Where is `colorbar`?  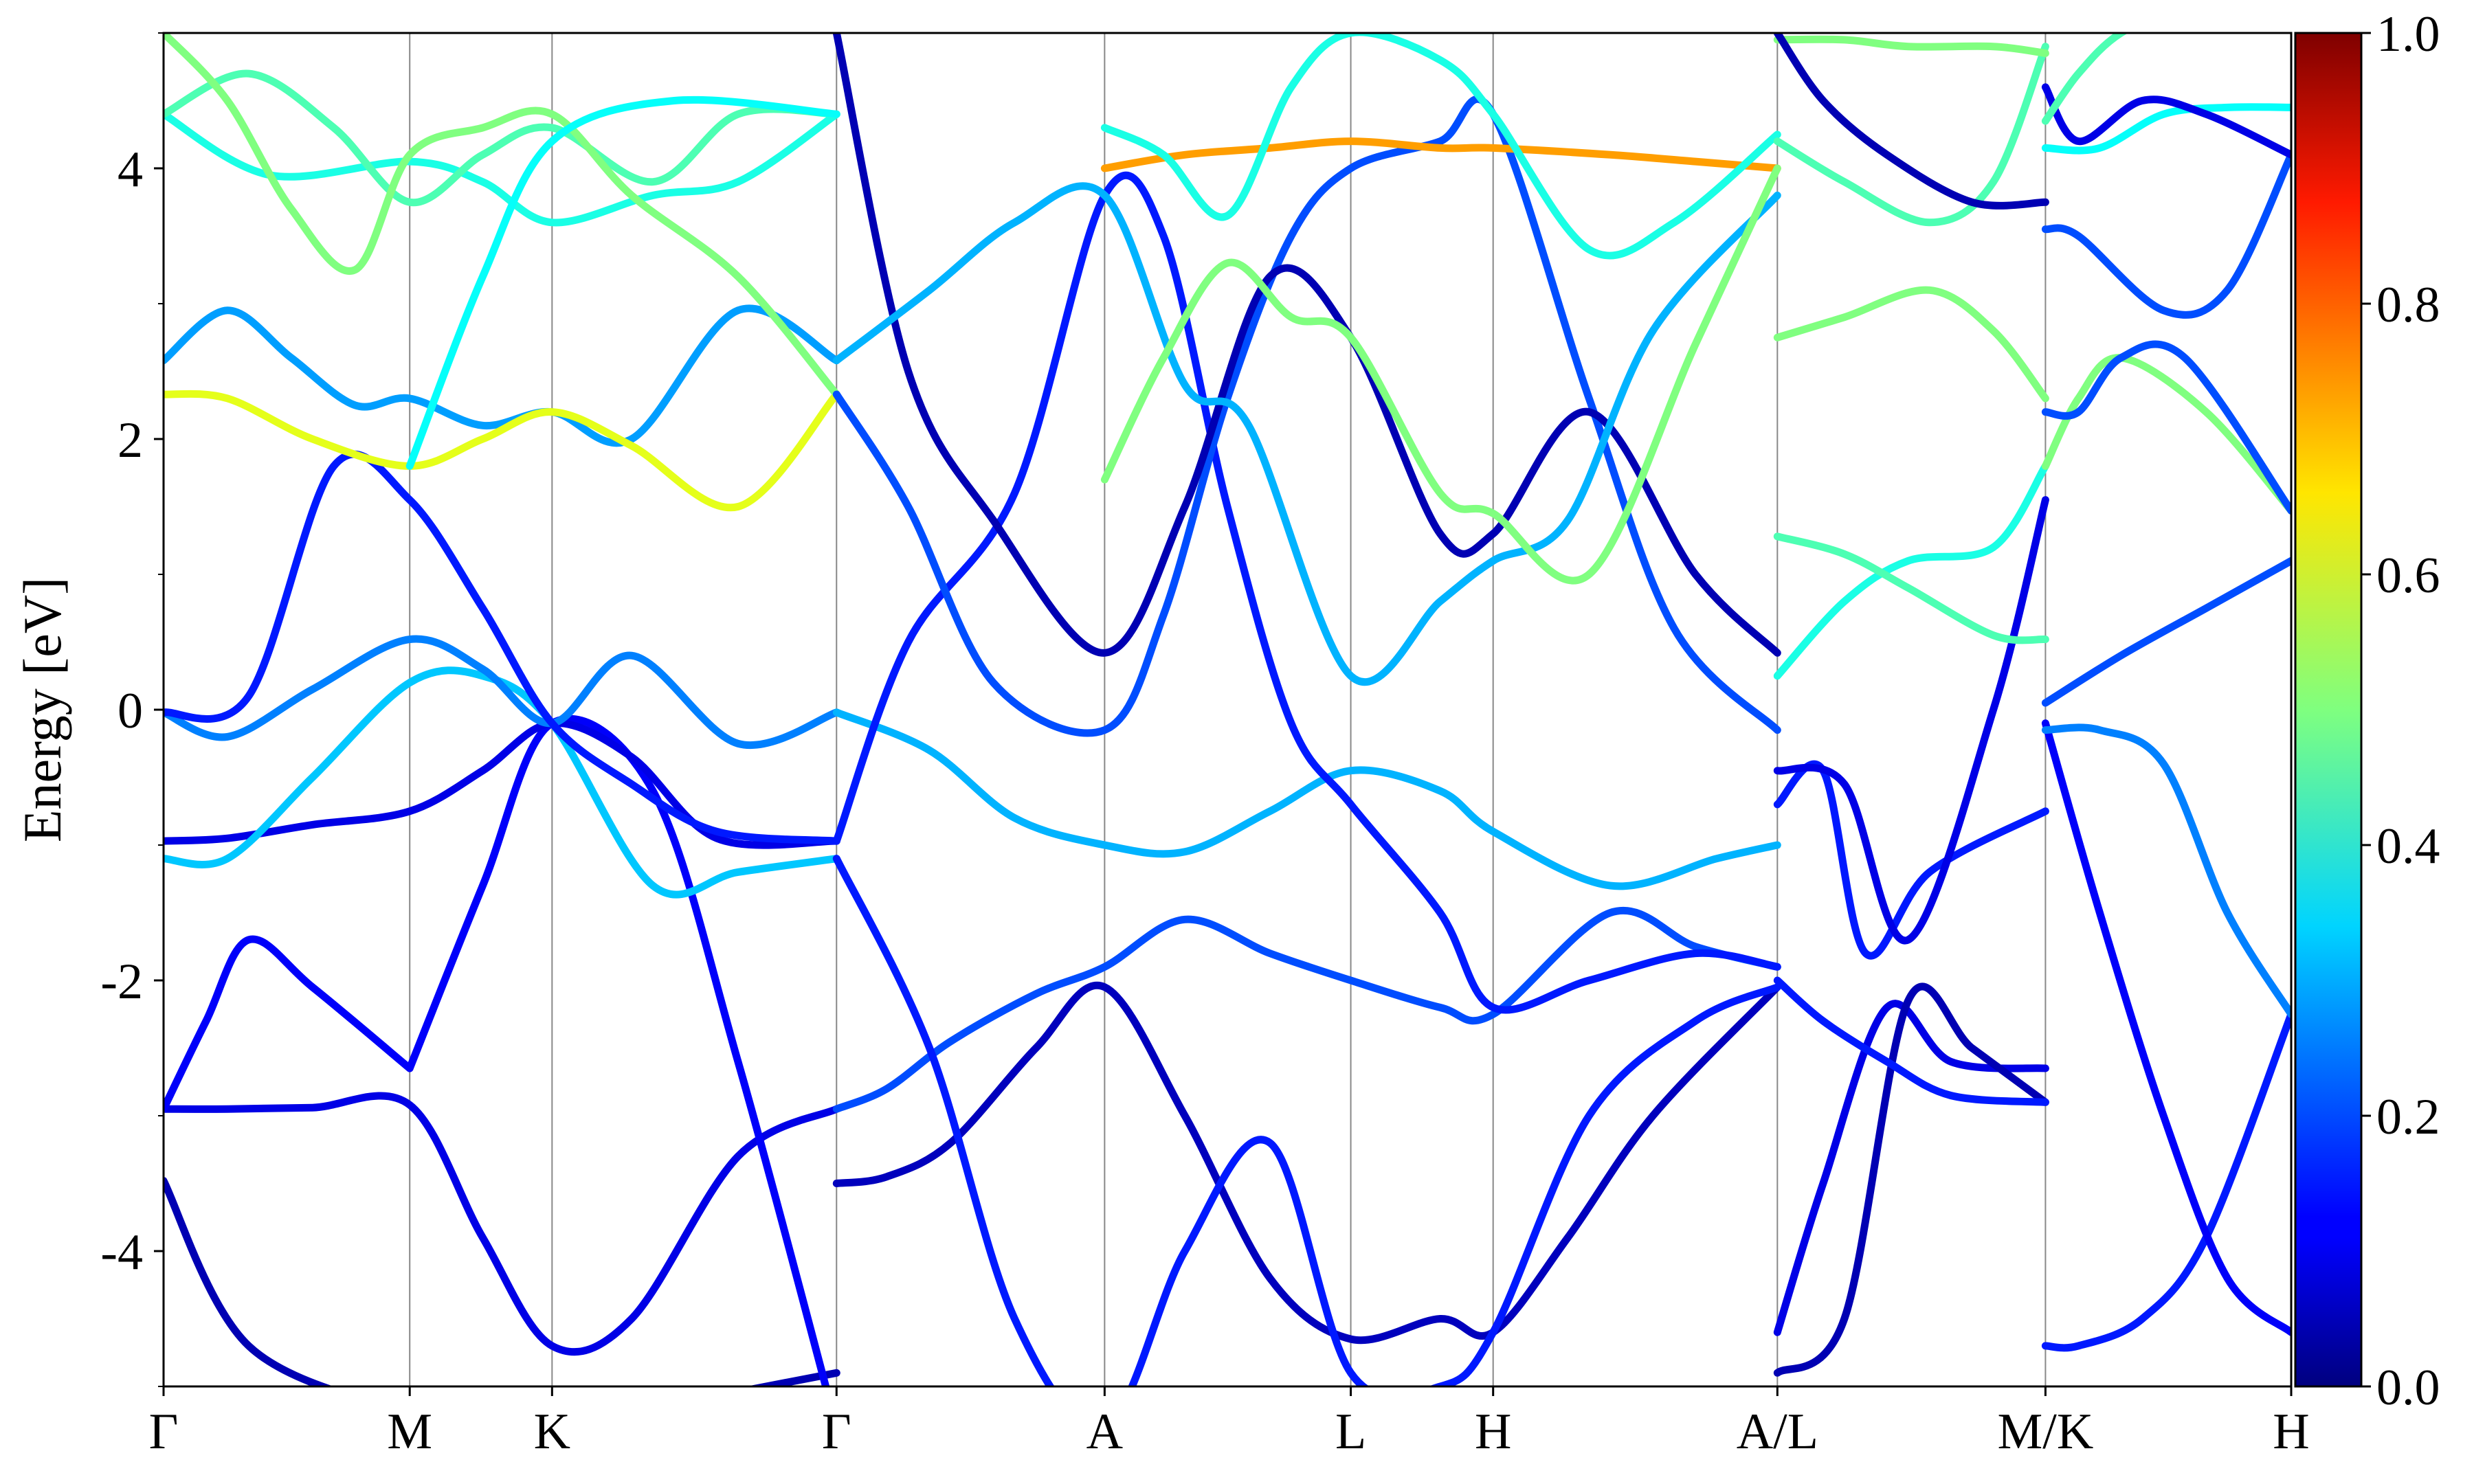 colorbar is located at coordinates (2328, 710).